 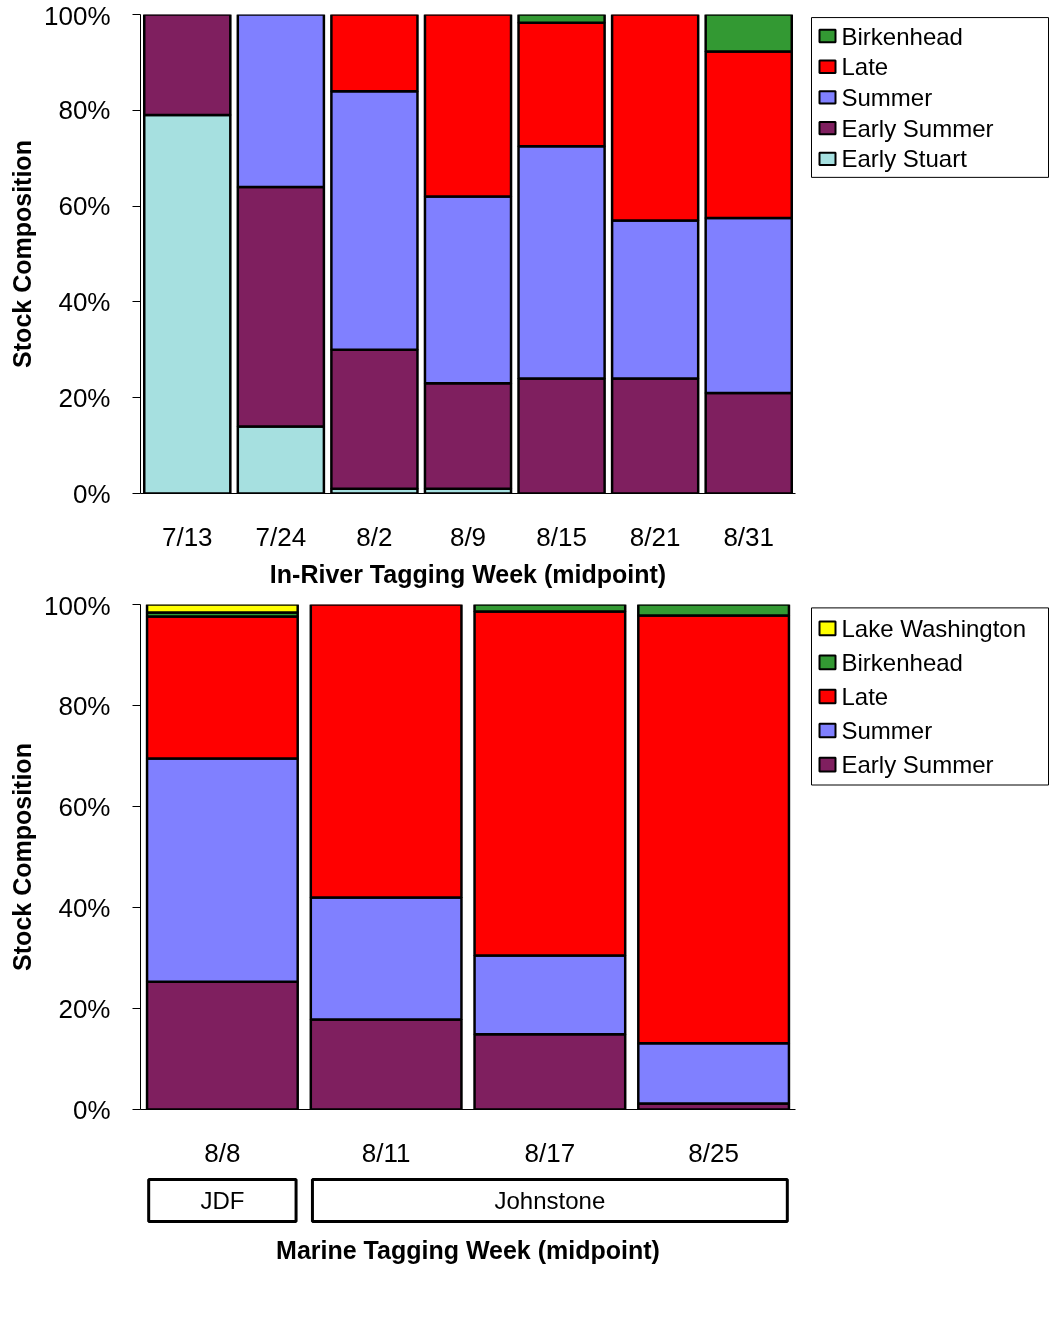 What do you see at coordinates (749, 536) in the screenshot?
I see `x-tick-label: 8/31` at bounding box center [749, 536].